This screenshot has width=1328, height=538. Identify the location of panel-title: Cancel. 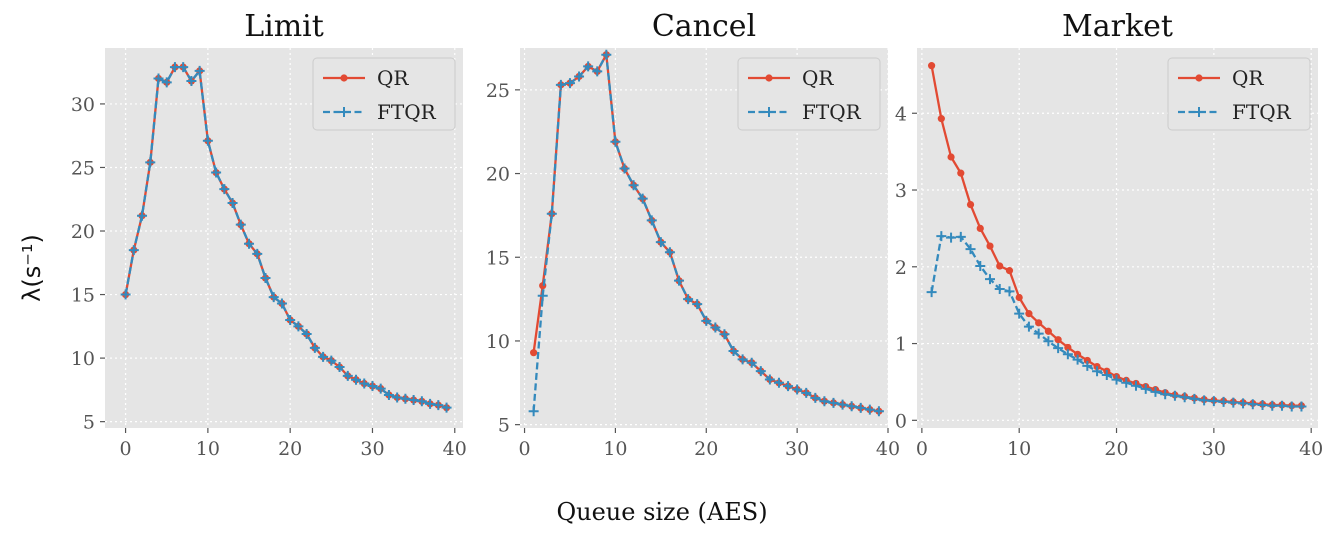
(704, 26).